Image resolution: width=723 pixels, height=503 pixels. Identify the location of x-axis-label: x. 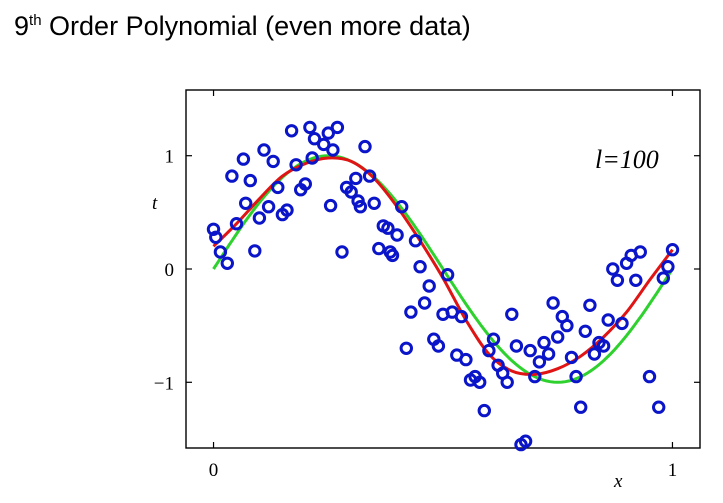
(618, 481).